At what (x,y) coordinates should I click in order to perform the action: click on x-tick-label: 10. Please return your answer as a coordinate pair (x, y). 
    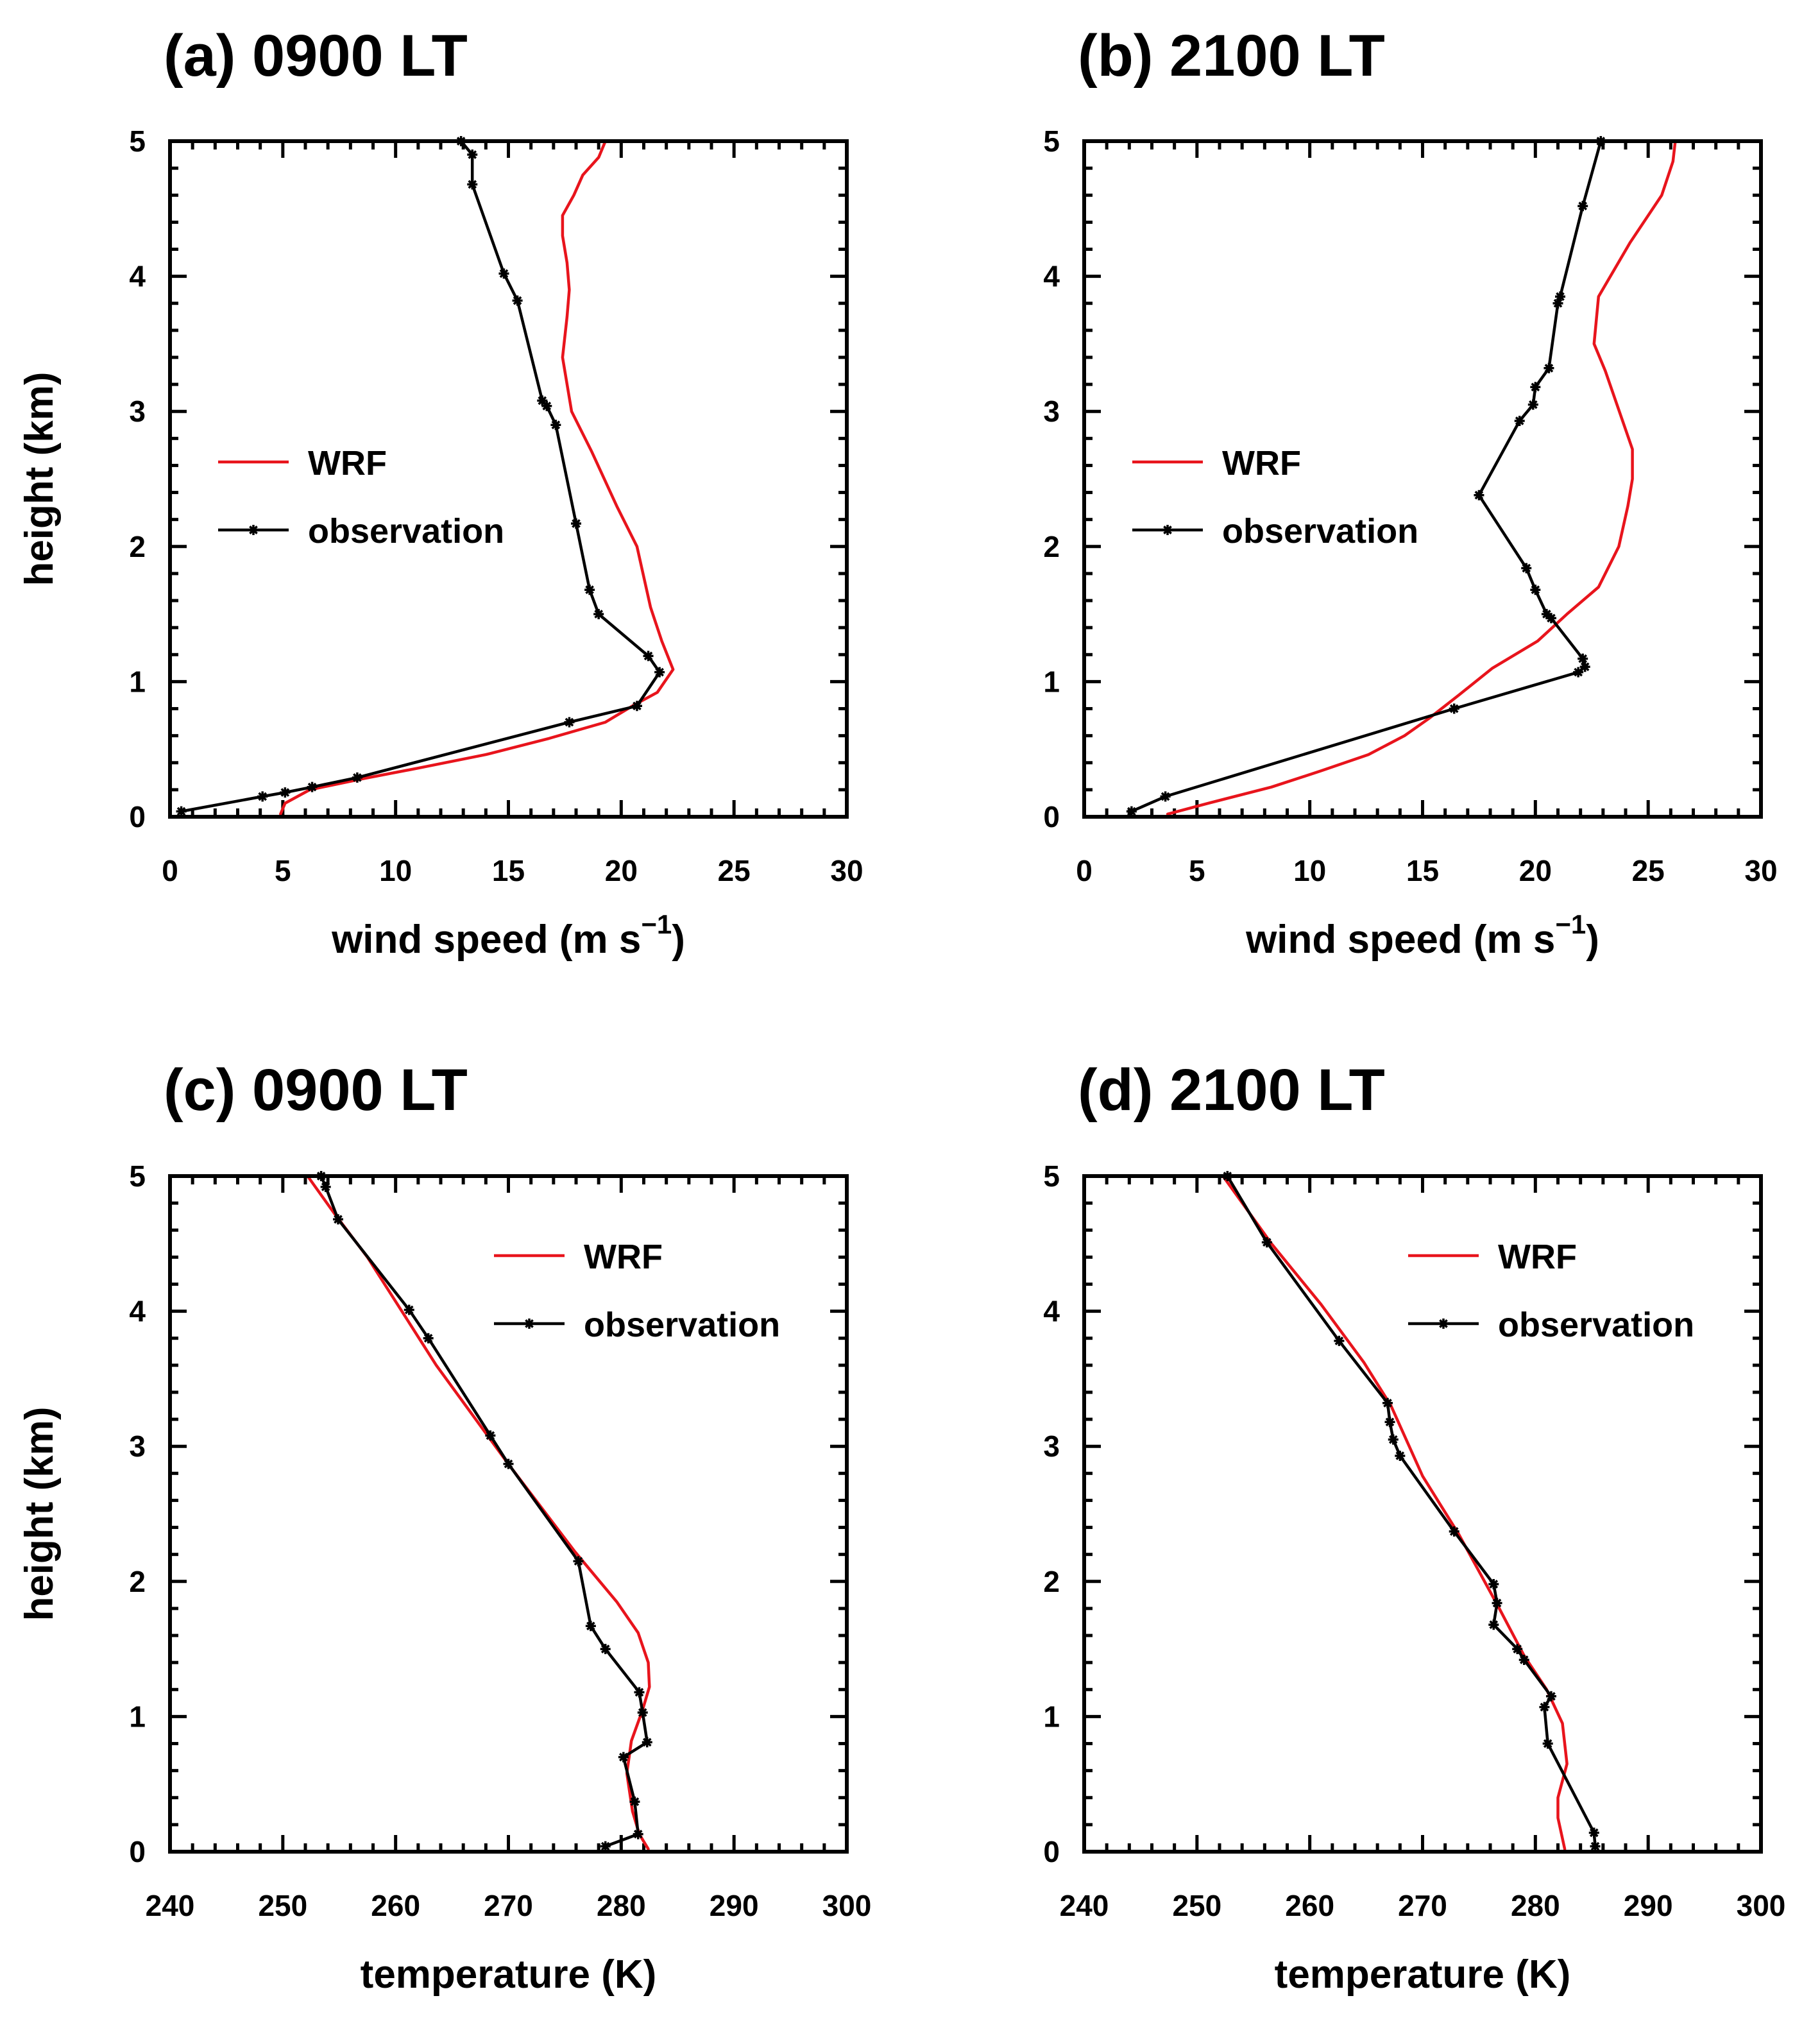
    Looking at the image, I should click on (1309, 870).